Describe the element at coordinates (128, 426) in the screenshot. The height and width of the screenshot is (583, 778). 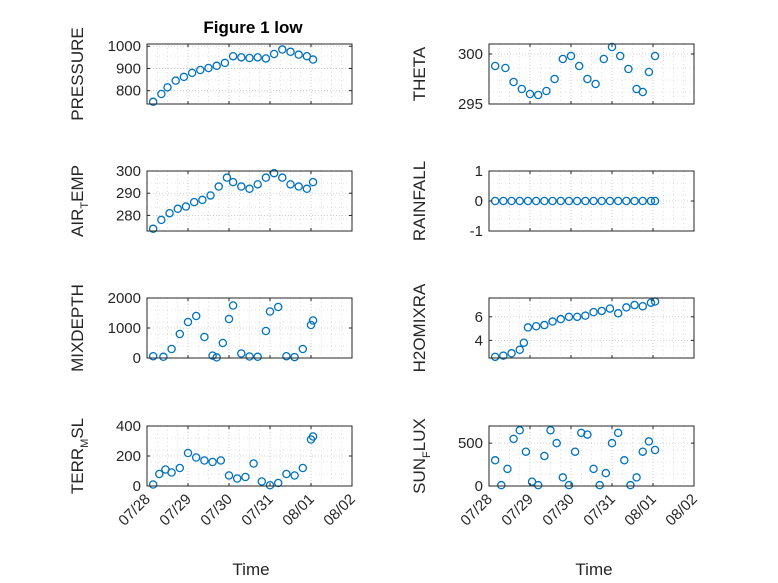
I see `y-tick-label: 400` at that location.